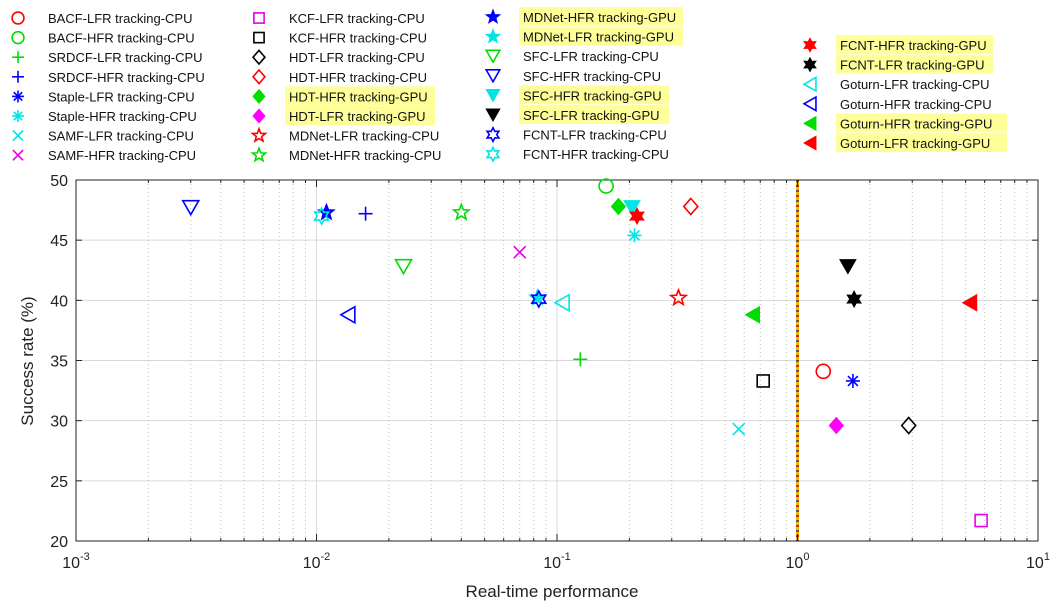 The width and height of the screenshot is (1055, 607). I want to click on legend-label: KCF-HFR tracking-CPU, so click(358, 38).